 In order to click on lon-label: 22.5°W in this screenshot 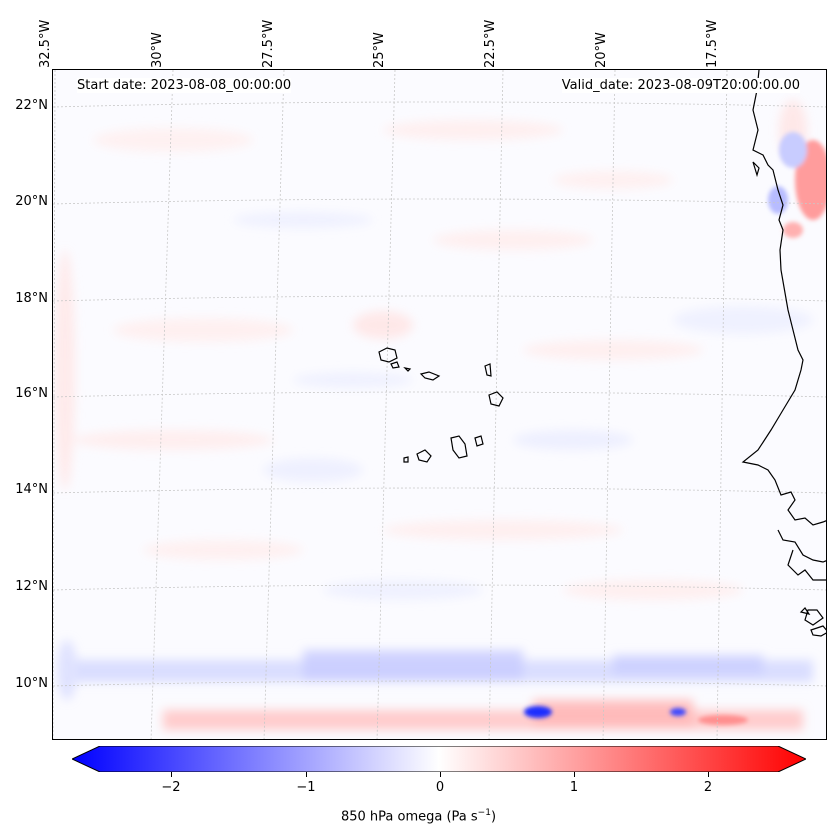, I will do `click(490, 43)`.